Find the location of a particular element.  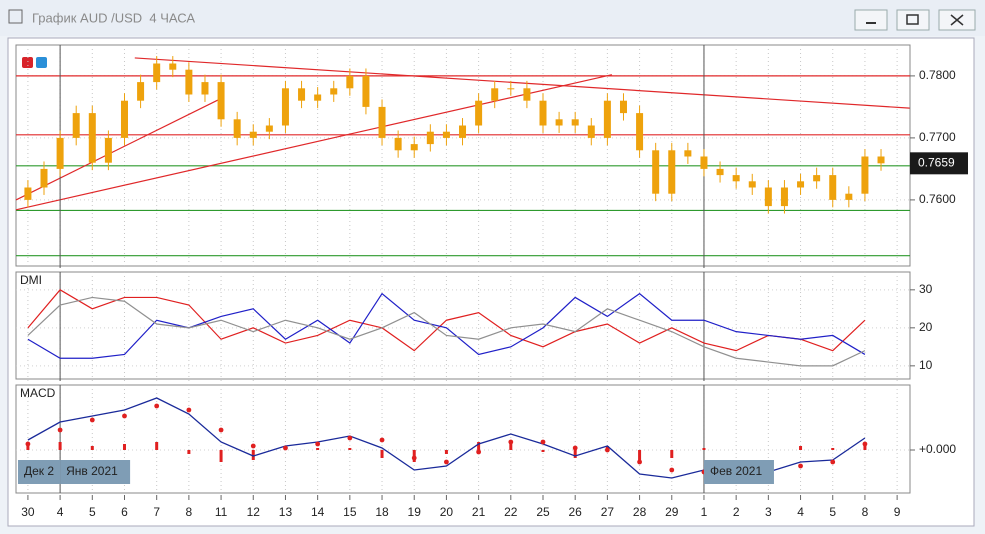

x-tick-label: 6 is located at coordinates (124, 512).